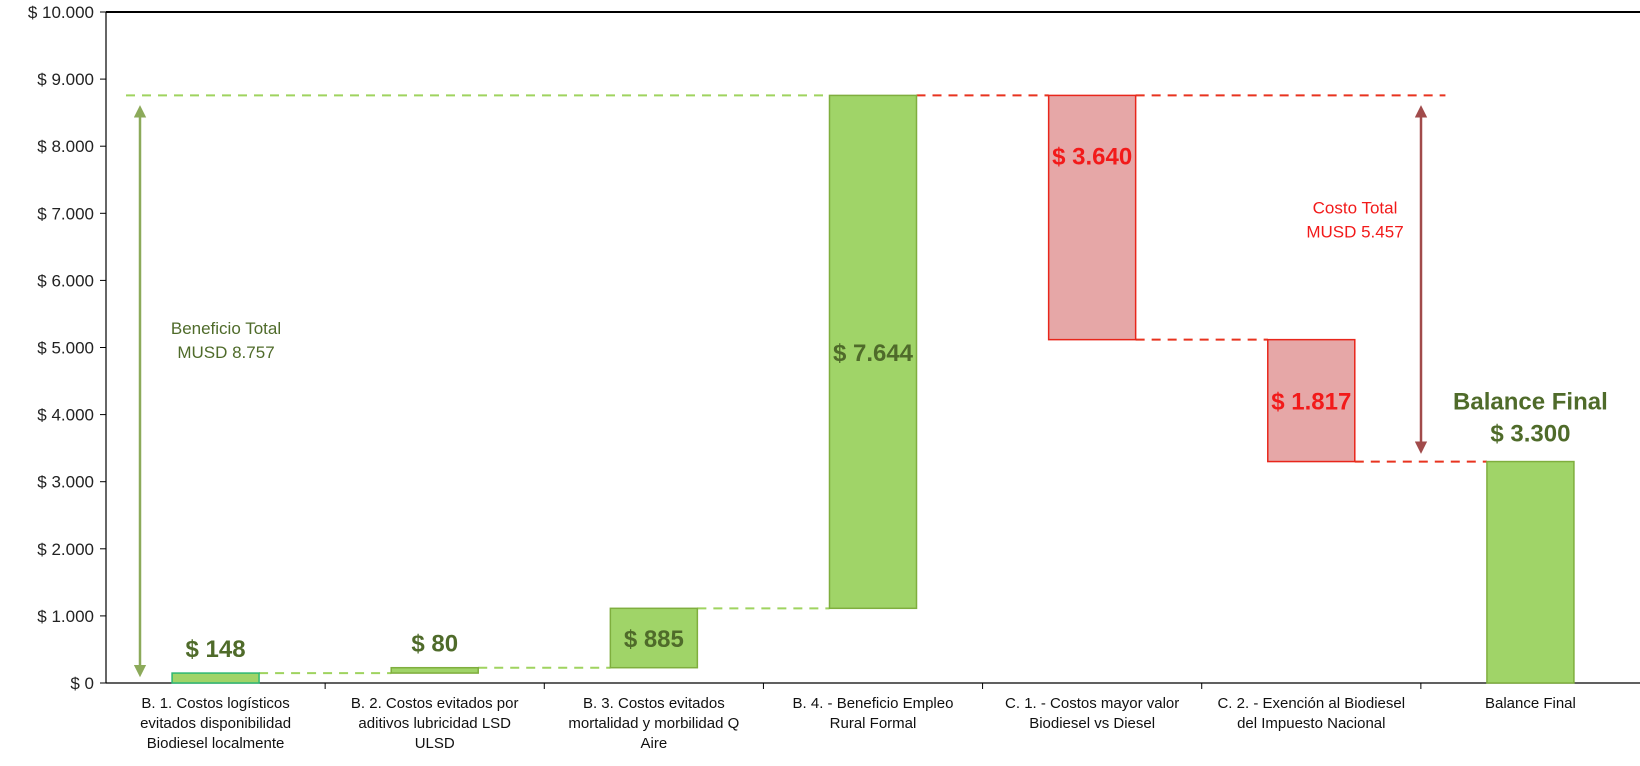 Image resolution: width=1640 pixels, height=766 pixels. I want to click on y-tick-label: $ 3.000, so click(65, 482).